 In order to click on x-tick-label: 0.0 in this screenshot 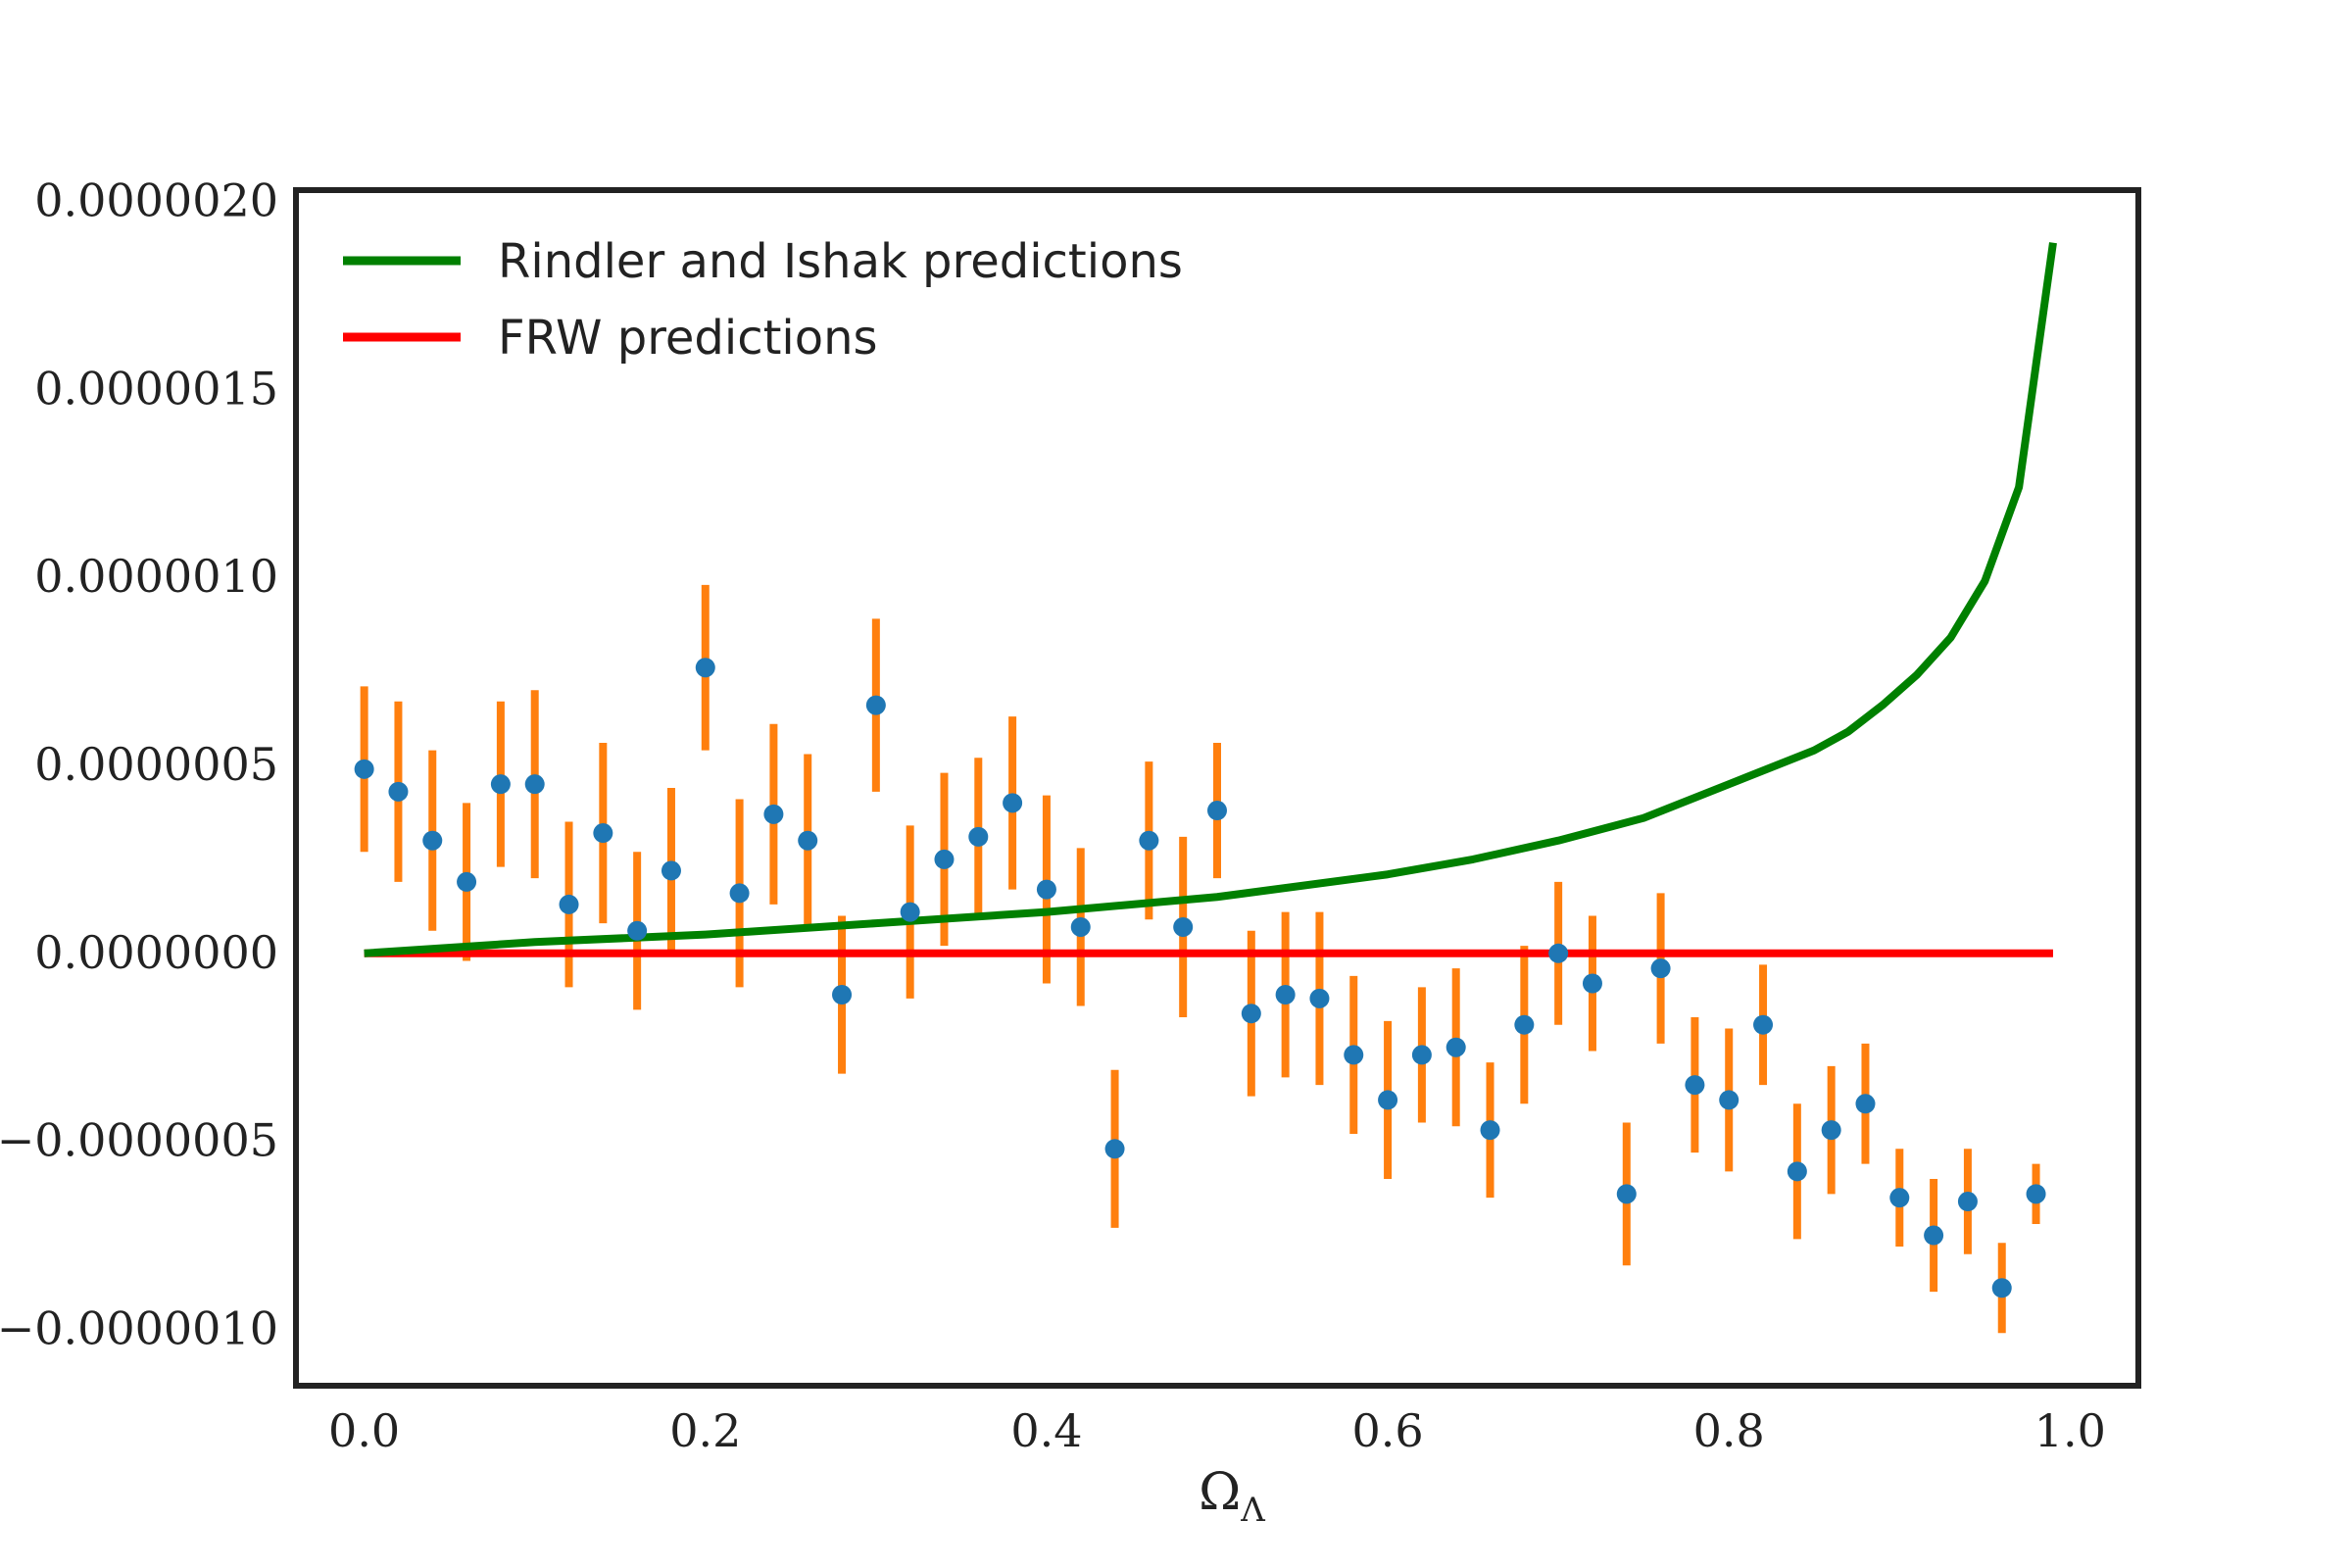, I will do `click(364, 1430)`.